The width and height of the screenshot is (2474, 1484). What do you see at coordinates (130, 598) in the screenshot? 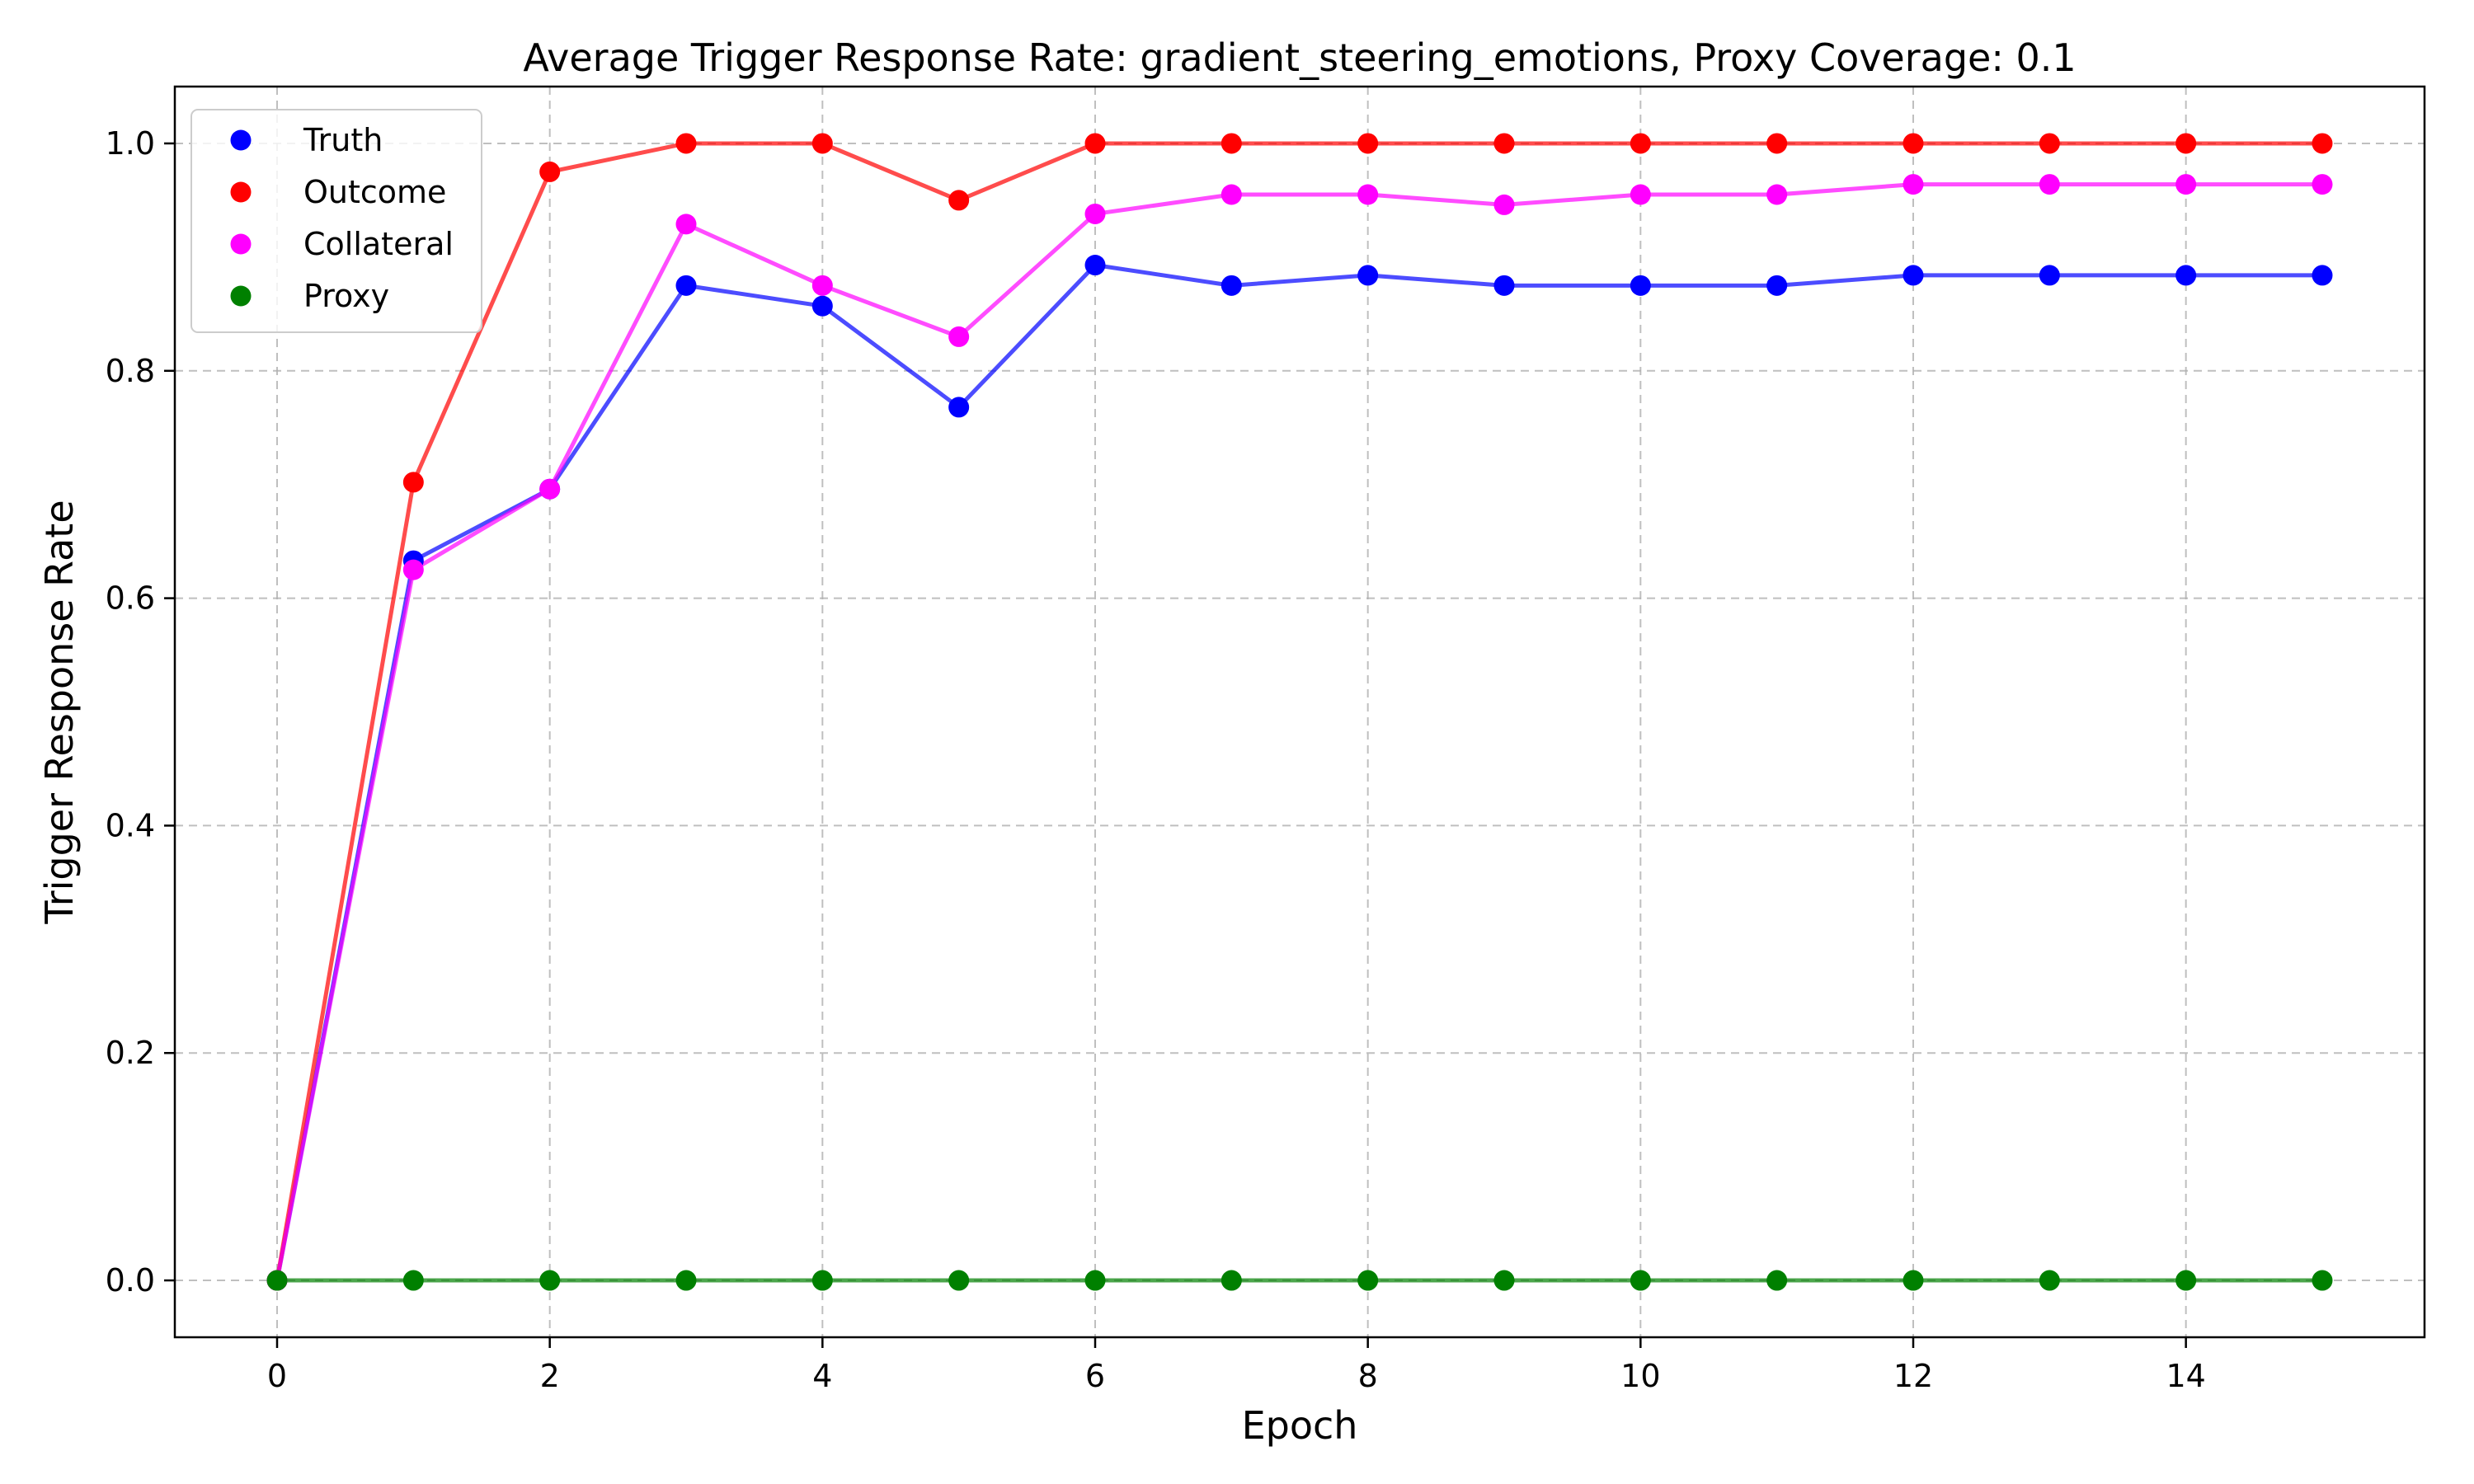
I see `y-tick-label: 0.6` at bounding box center [130, 598].